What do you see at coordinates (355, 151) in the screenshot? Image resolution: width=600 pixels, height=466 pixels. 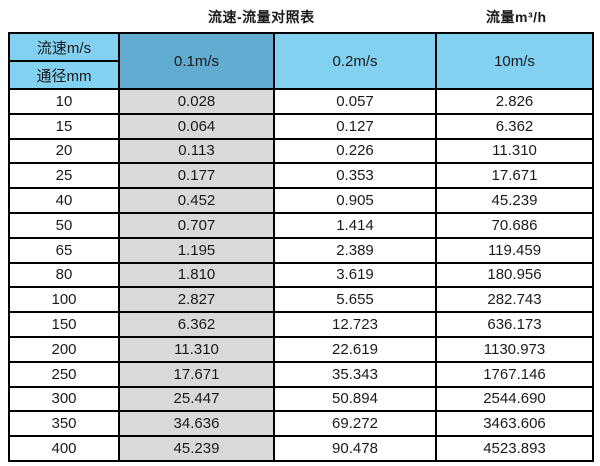 I see `flow-value-cell: 0.226` at bounding box center [355, 151].